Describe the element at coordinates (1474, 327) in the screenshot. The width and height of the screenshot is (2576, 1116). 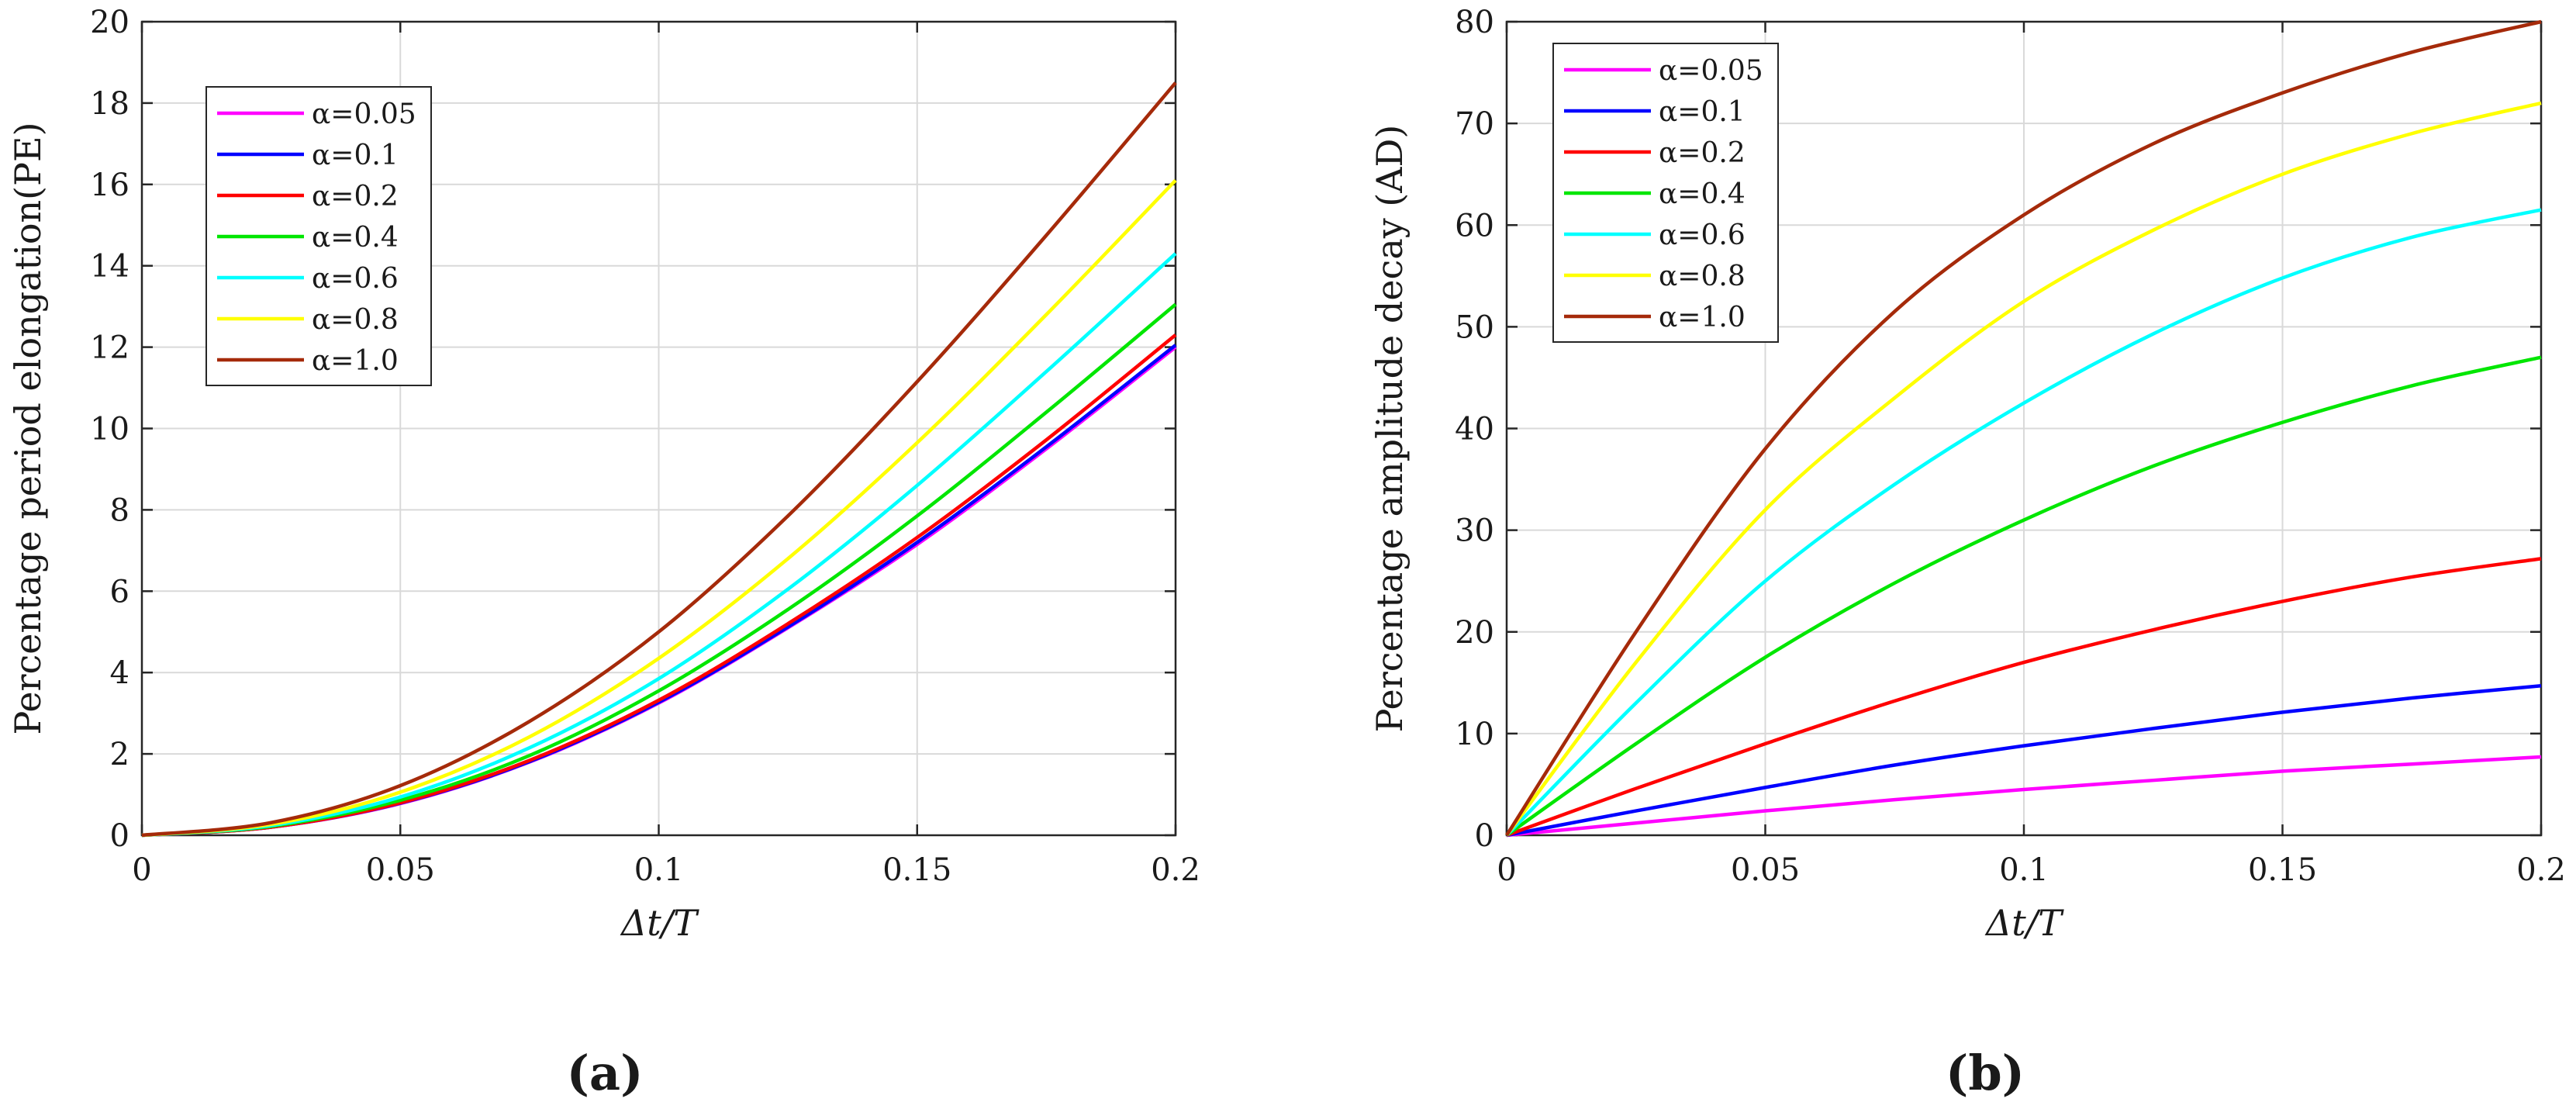
I see `y-tick-label: 50` at that location.